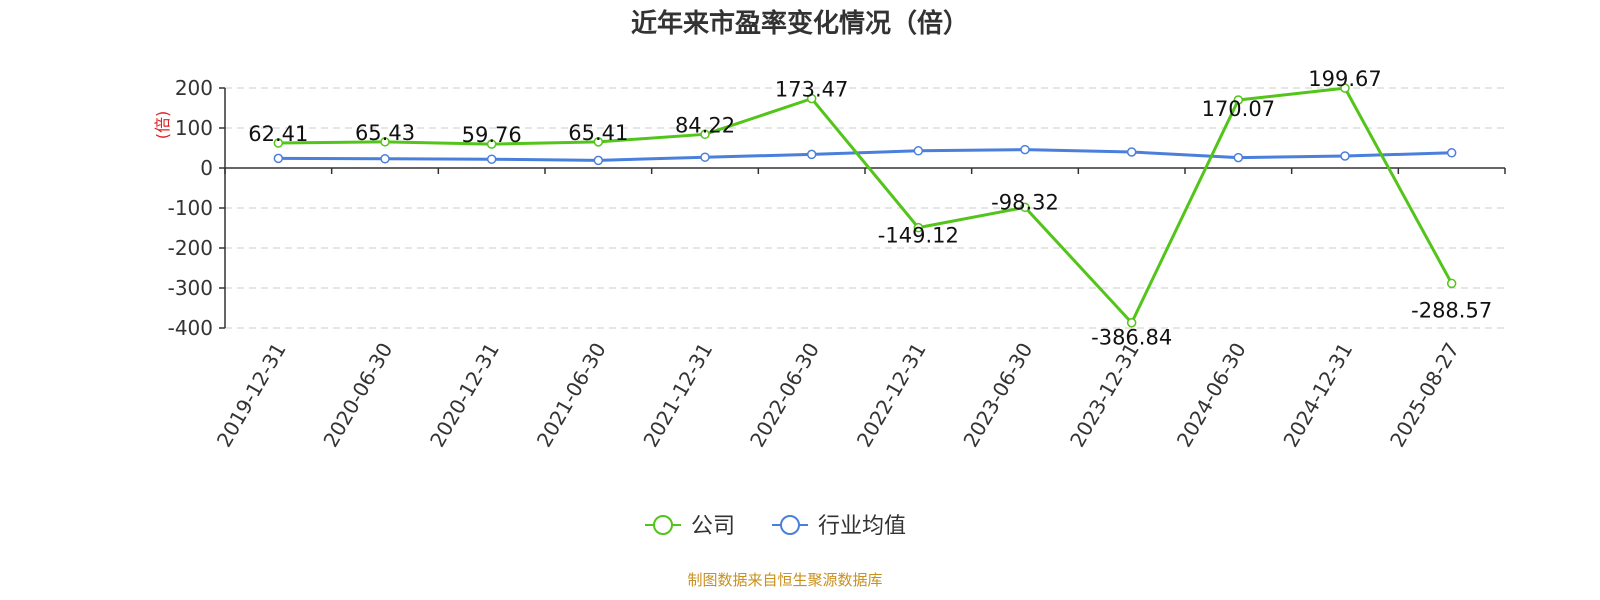 This screenshot has width=1600, height=600. Describe the element at coordinates (278, 134) in the screenshot. I see `data-label: 62.41` at that location.